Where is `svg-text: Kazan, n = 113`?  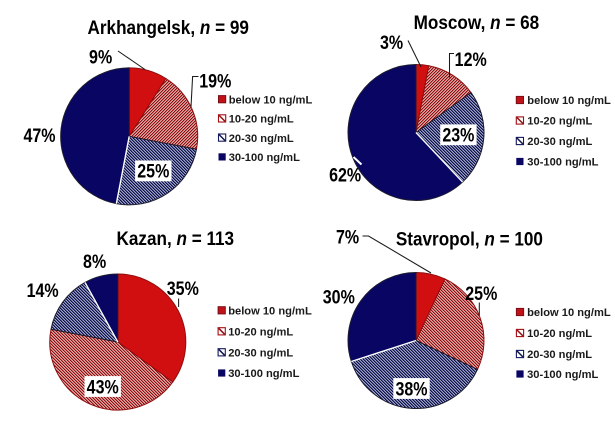
svg-text: Kazan, n = 113 is located at coordinates (175, 238).